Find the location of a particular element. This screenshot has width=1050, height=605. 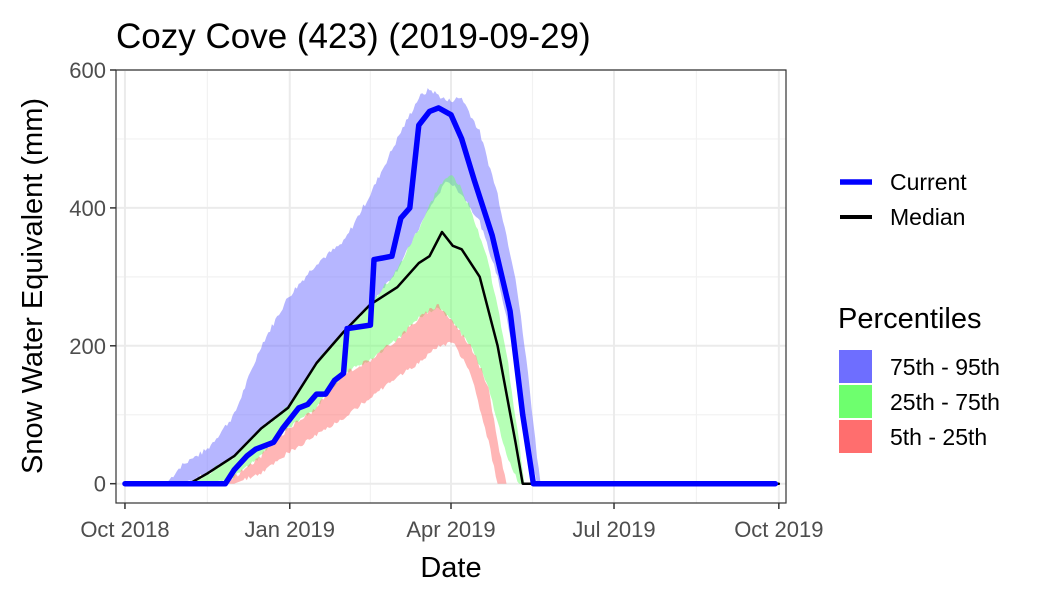

legend-swatch-25th-75th is located at coordinates (855, 401).